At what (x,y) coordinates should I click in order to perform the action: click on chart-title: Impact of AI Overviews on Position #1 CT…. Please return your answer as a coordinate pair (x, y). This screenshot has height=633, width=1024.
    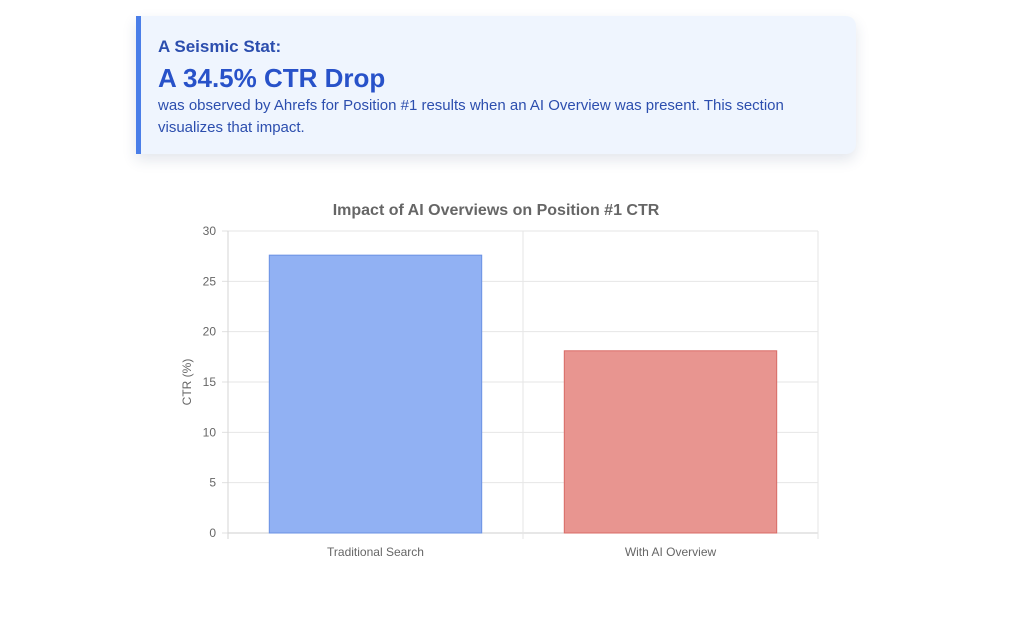
    Looking at the image, I should click on (496, 210).